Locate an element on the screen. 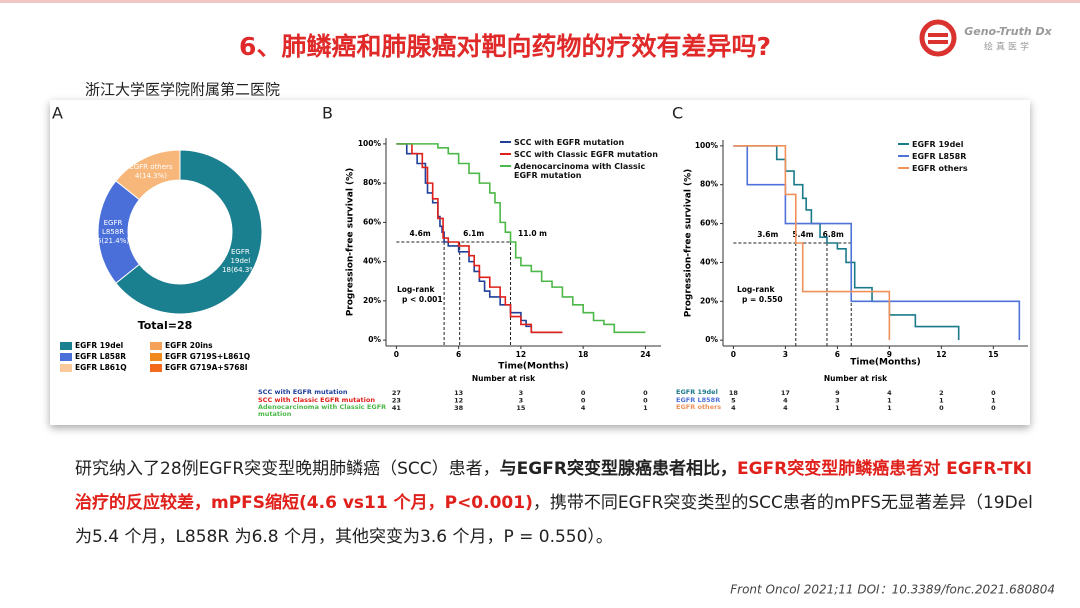  panel-letter: C is located at coordinates (677, 113).